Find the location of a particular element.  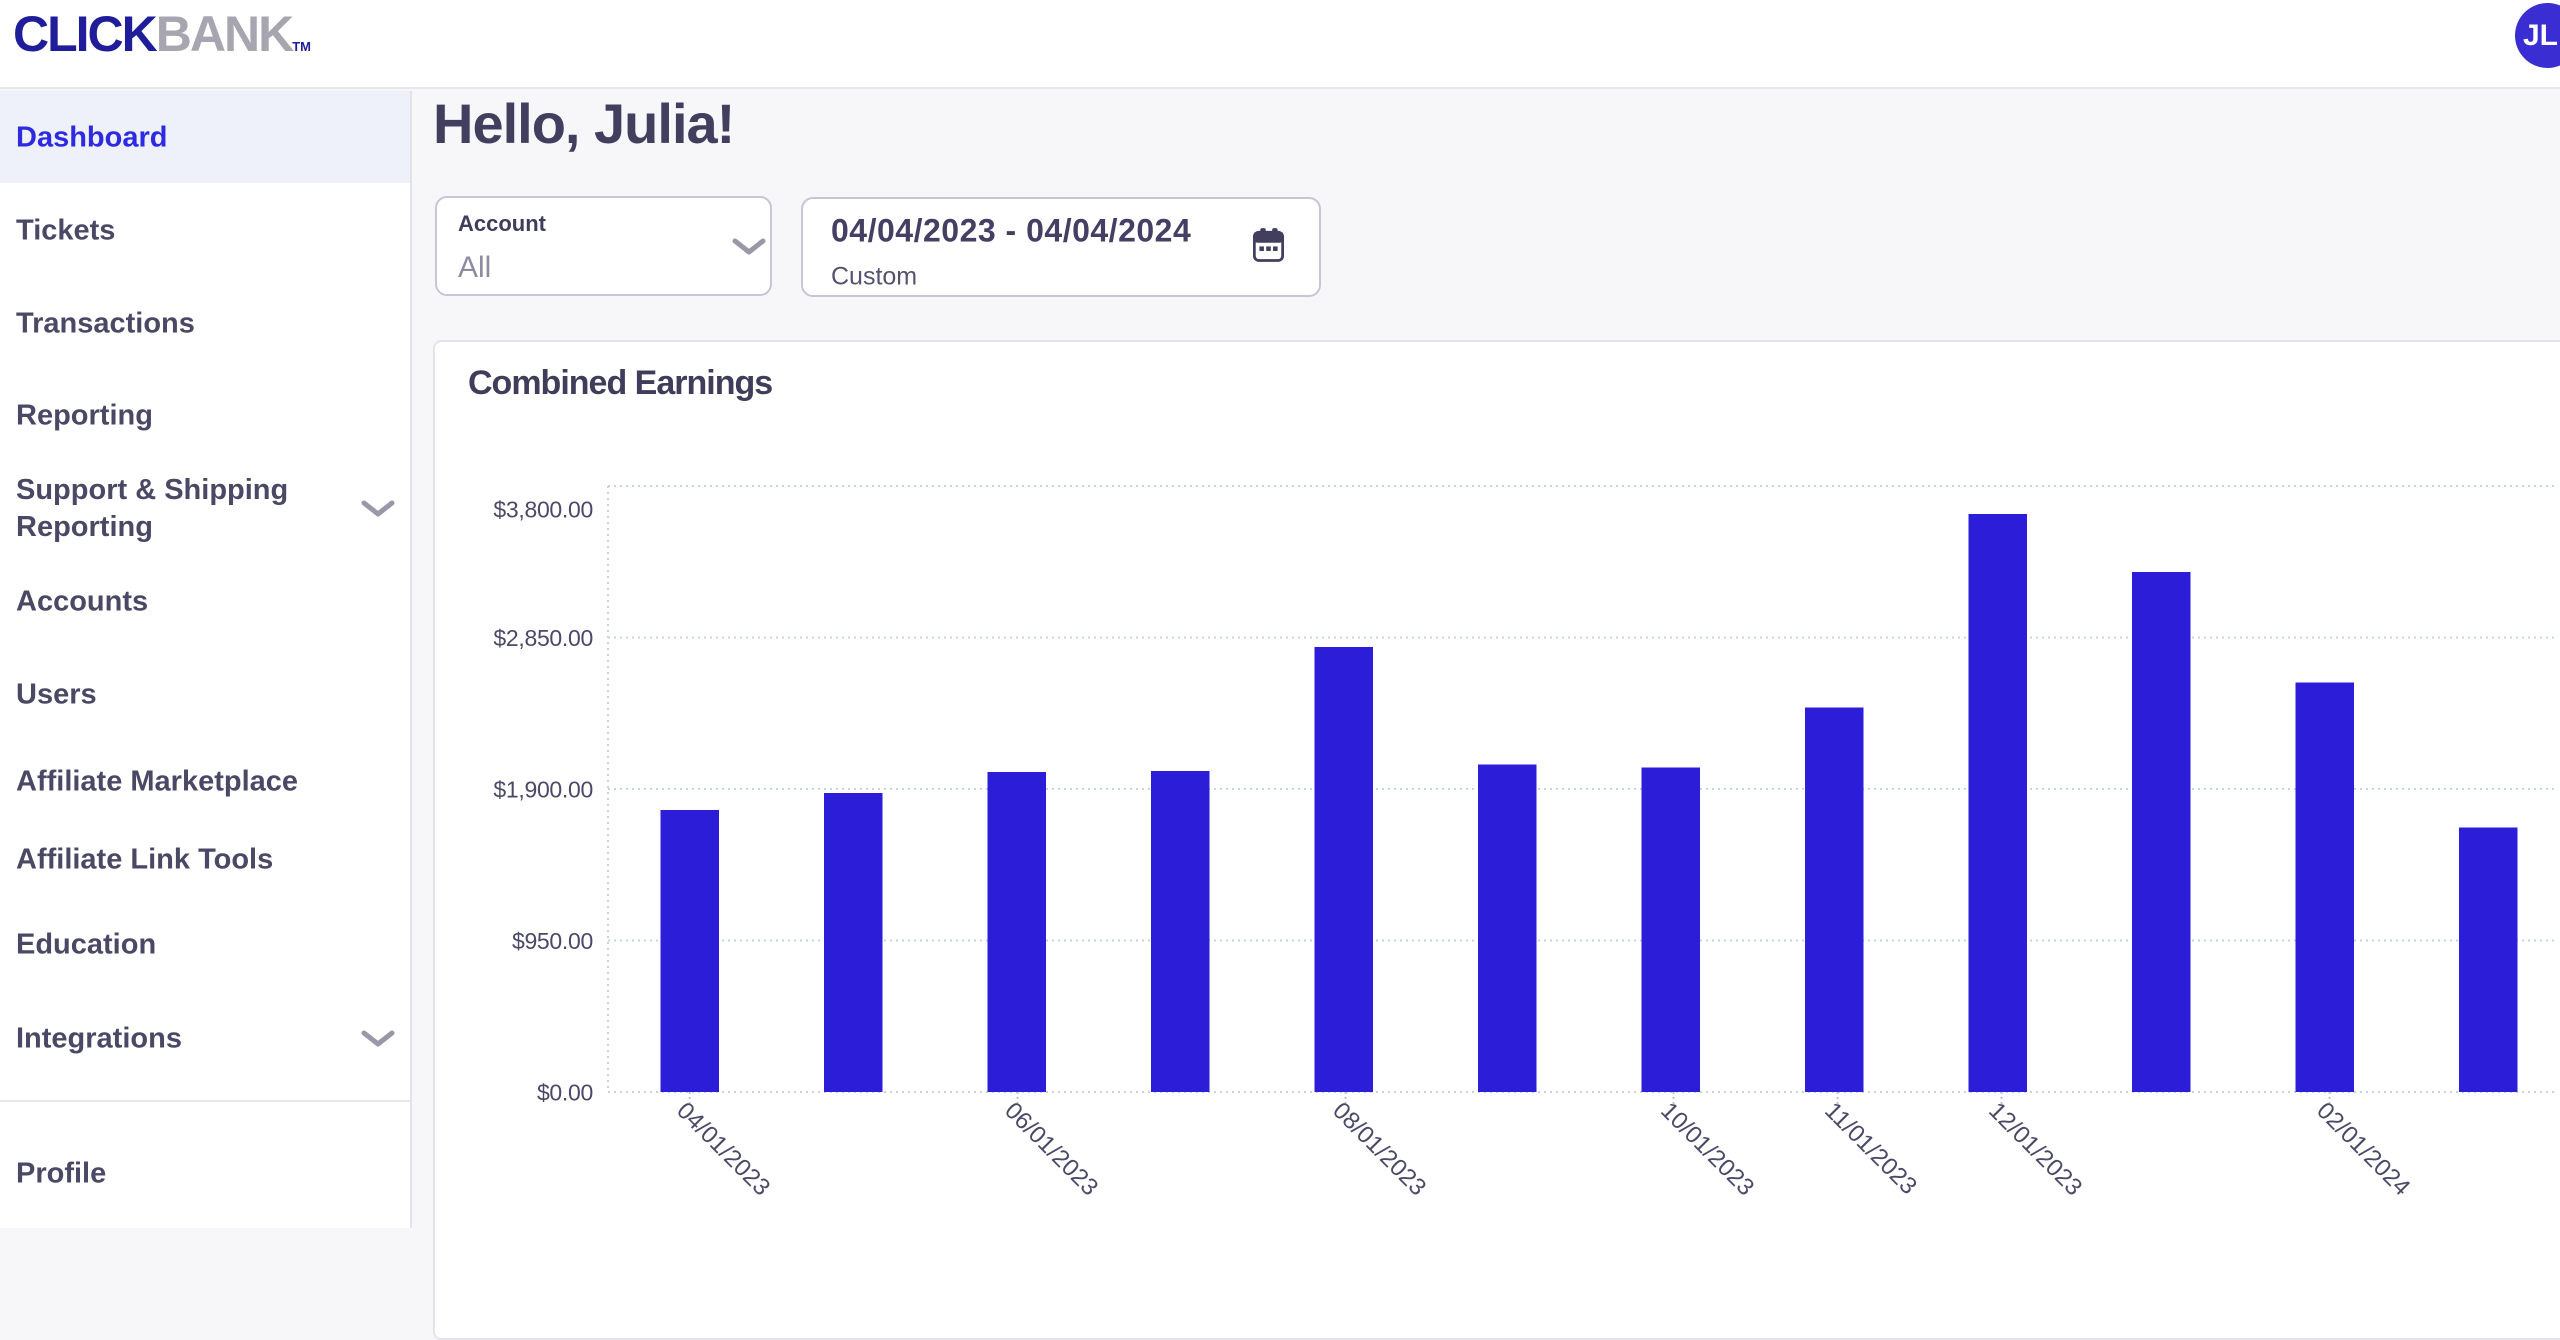

svg-text: 11/01/2023 is located at coordinates (1870, 1148).